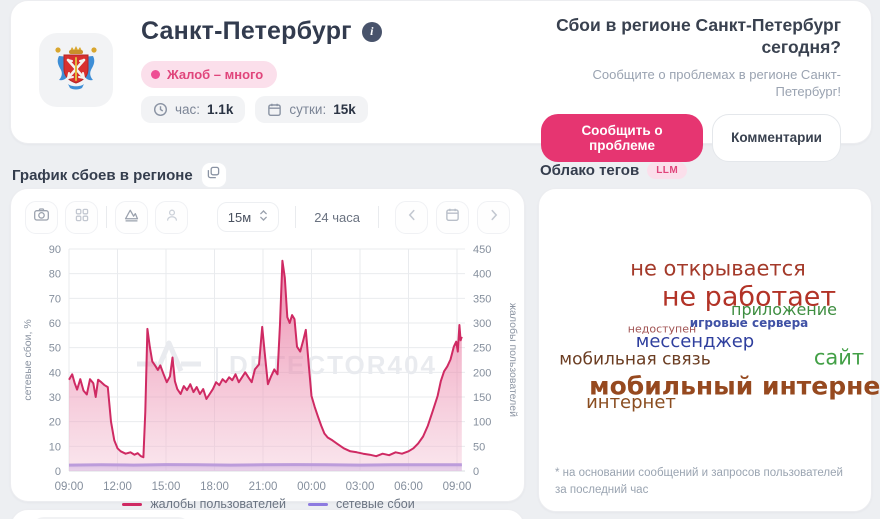  I want to click on info-icon: i, so click(371, 31).